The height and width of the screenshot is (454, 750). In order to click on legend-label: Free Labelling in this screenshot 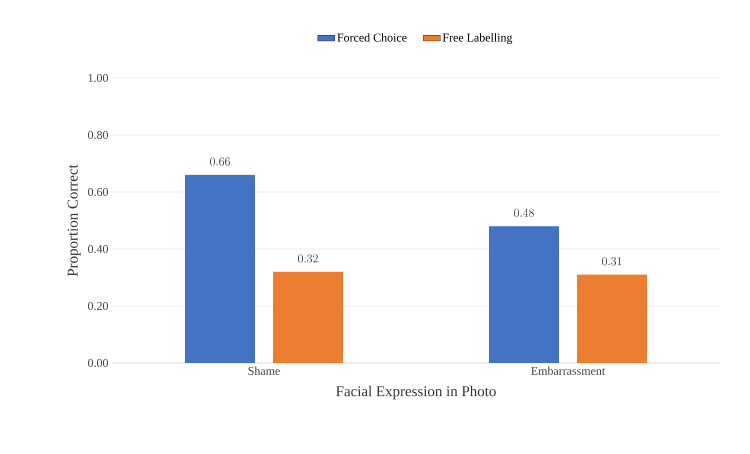, I will do `click(477, 38)`.